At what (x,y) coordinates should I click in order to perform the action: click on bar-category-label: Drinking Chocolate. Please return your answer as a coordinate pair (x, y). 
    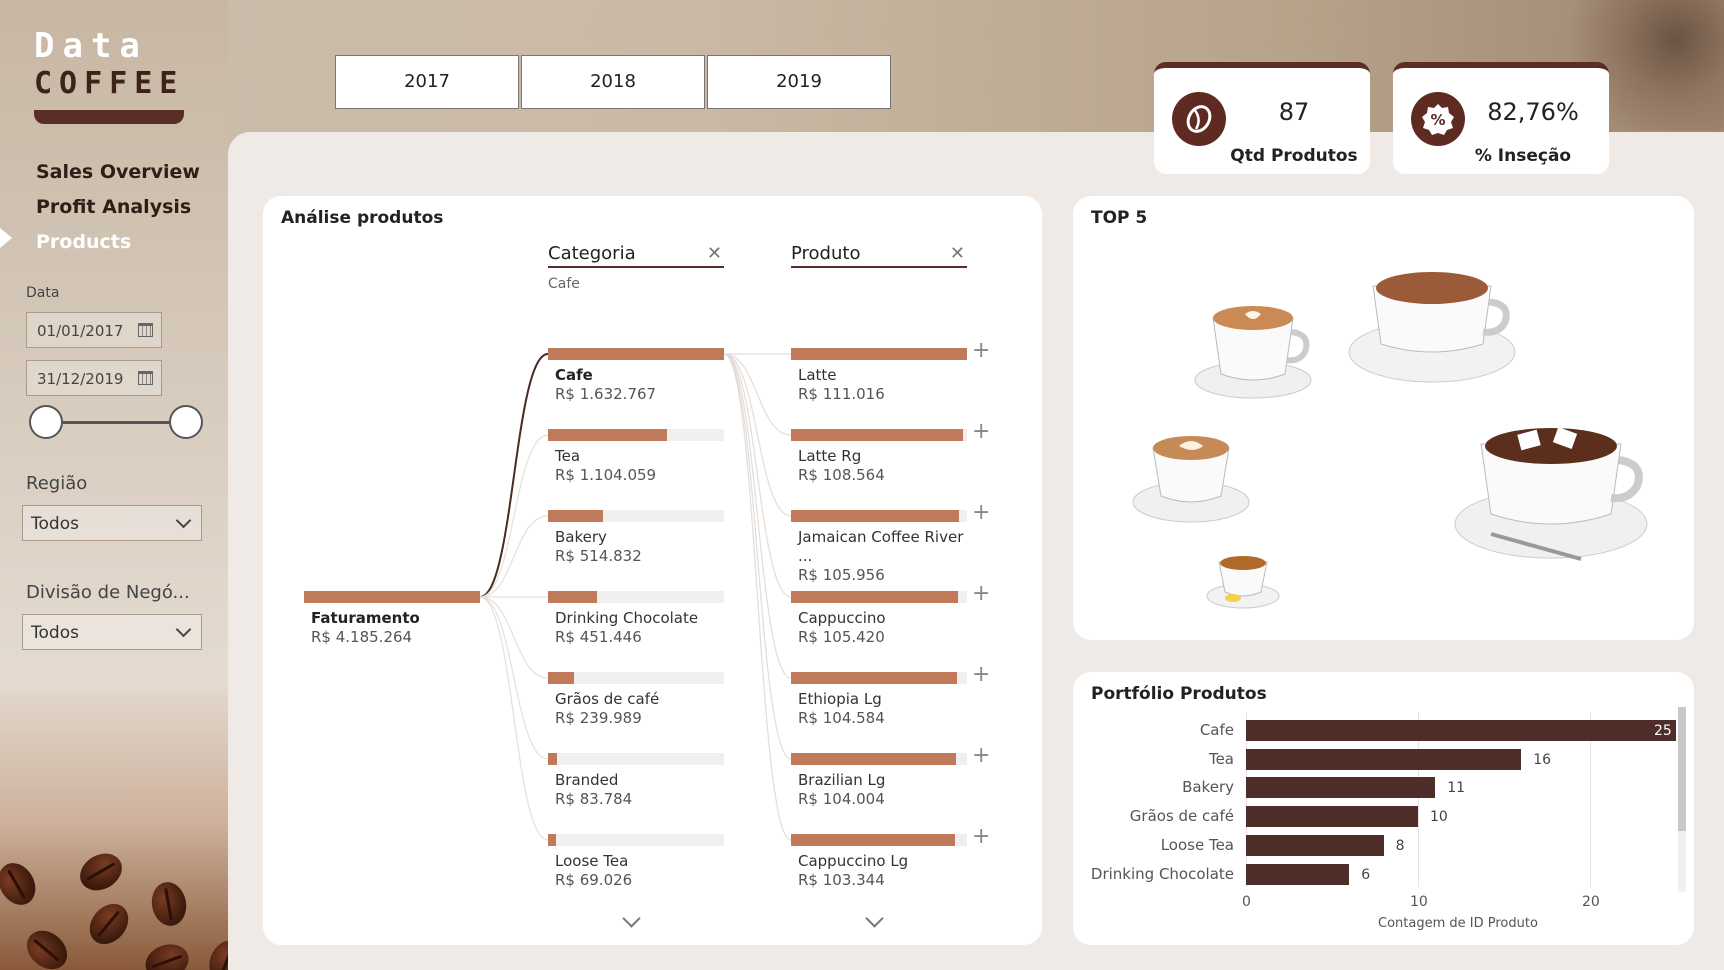
    Looking at the image, I should click on (1162, 873).